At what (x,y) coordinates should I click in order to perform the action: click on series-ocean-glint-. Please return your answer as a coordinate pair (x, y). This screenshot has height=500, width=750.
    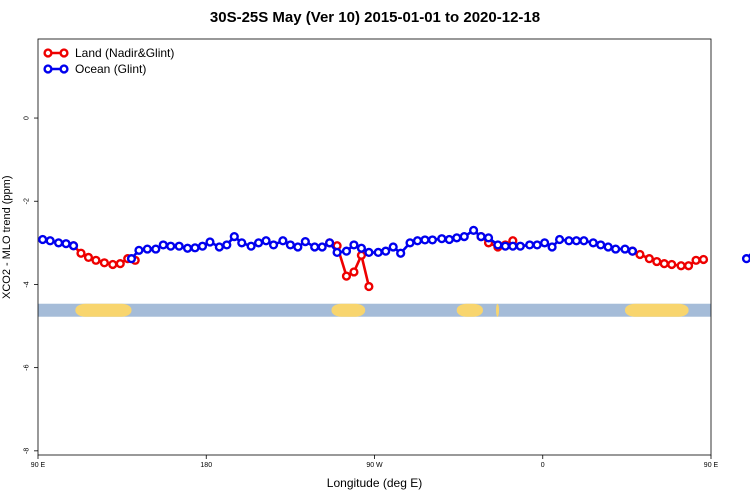
    Looking at the image, I should click on (394, 244).